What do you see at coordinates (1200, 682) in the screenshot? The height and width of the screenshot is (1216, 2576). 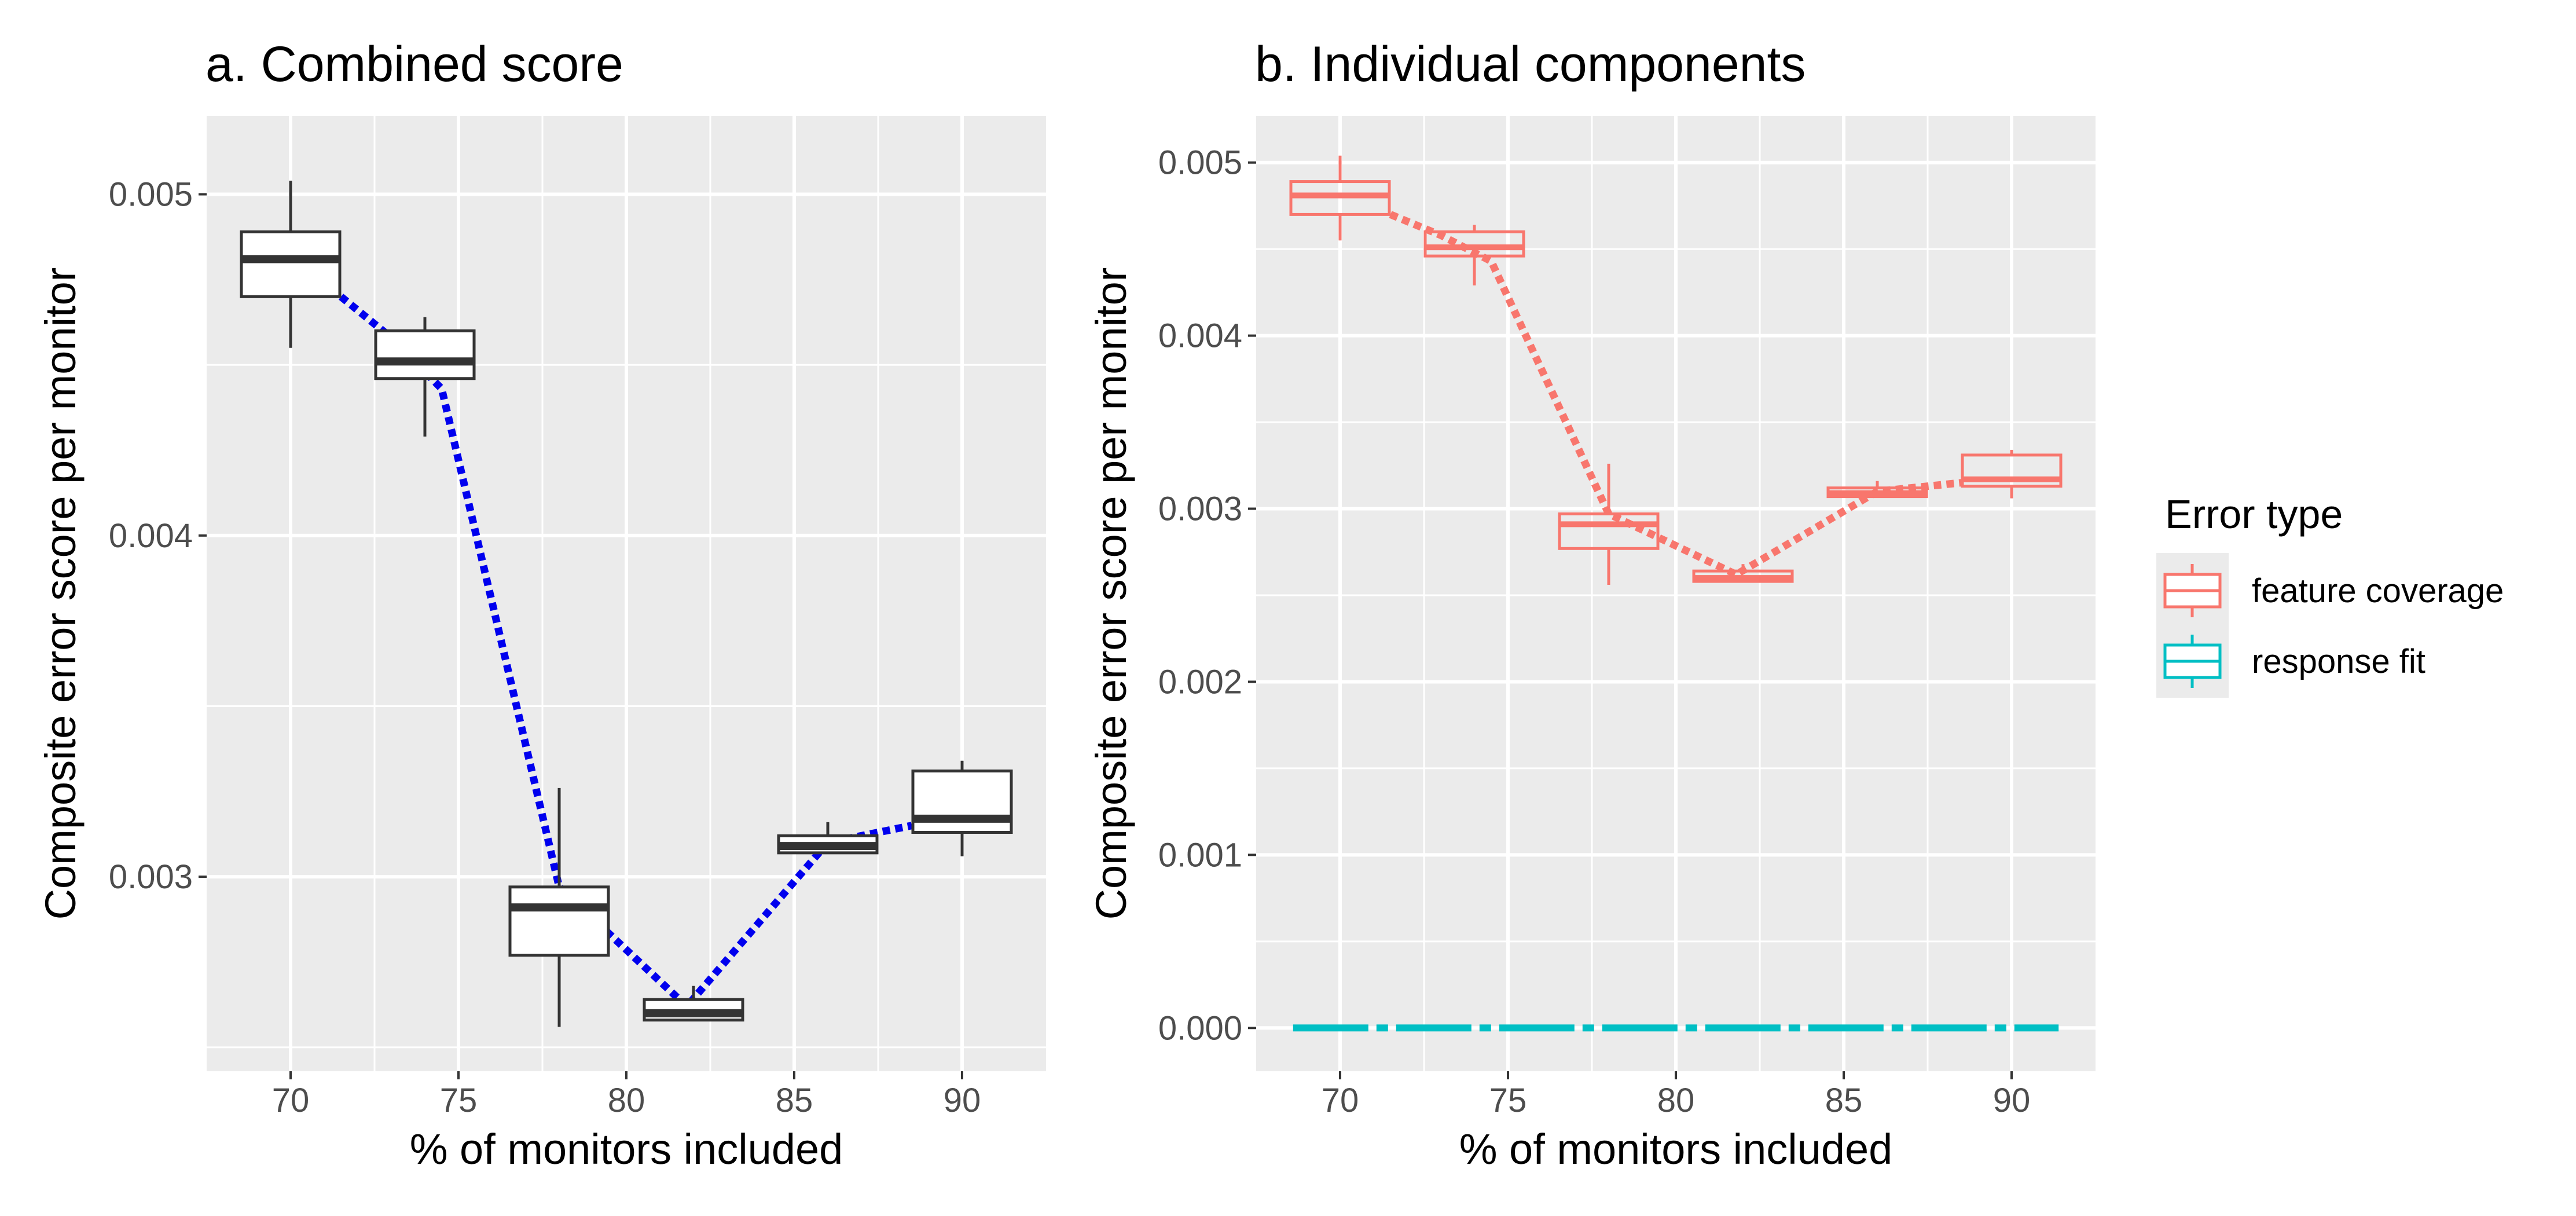 I see `y-tick-label: 0.002` at bounding box center [1200, 682].